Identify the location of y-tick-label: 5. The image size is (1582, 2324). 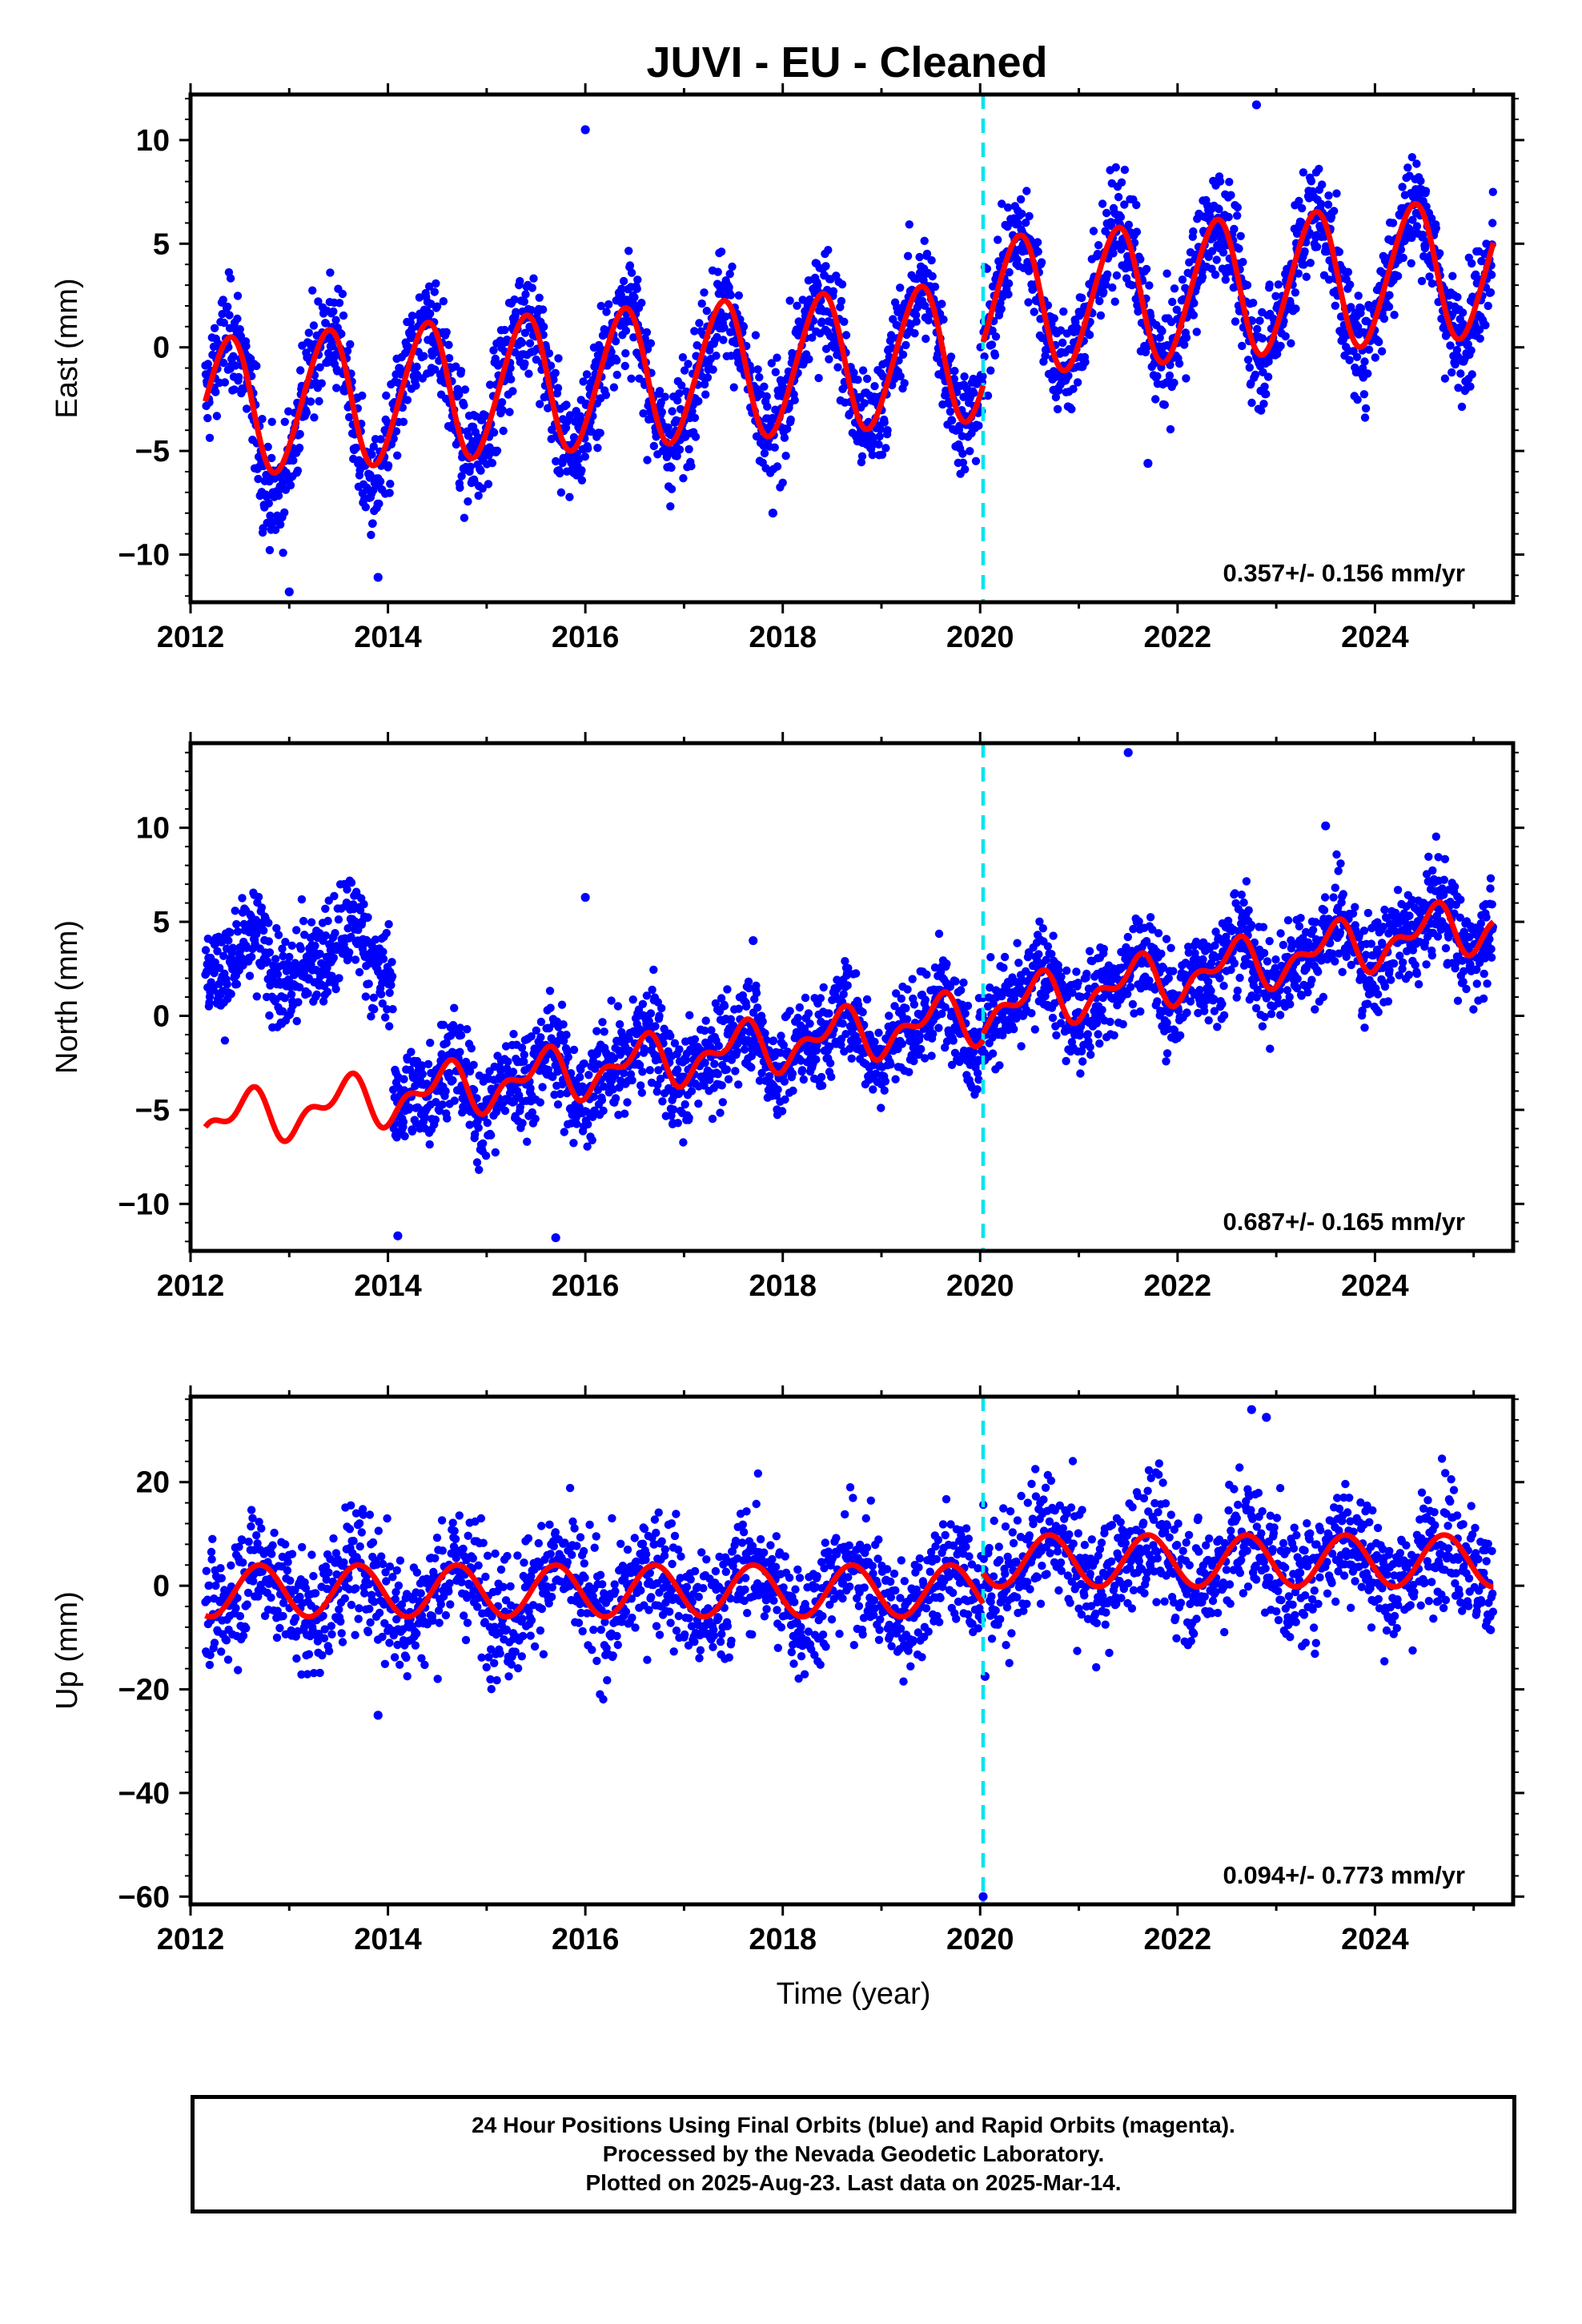
(161, 244).